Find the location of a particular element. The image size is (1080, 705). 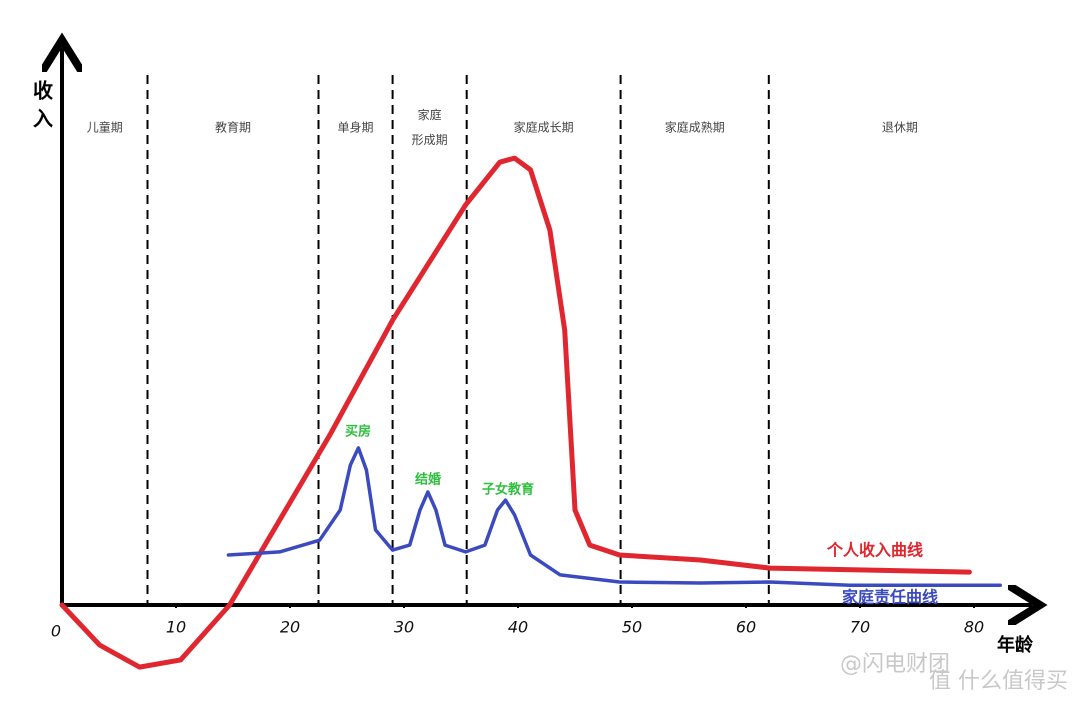

stage-label: 家庭成长期 is located at coordinates (544, 127).